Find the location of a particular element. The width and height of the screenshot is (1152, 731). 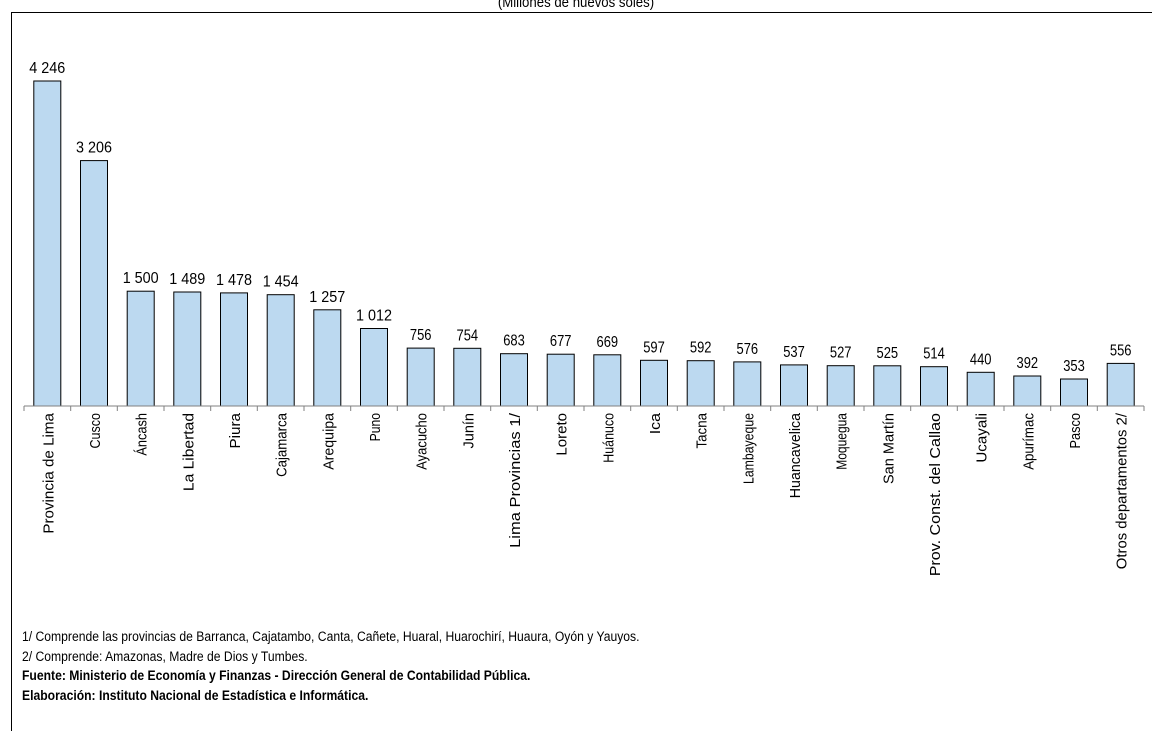

data-label: 576 is located at coordinates (748, 349).